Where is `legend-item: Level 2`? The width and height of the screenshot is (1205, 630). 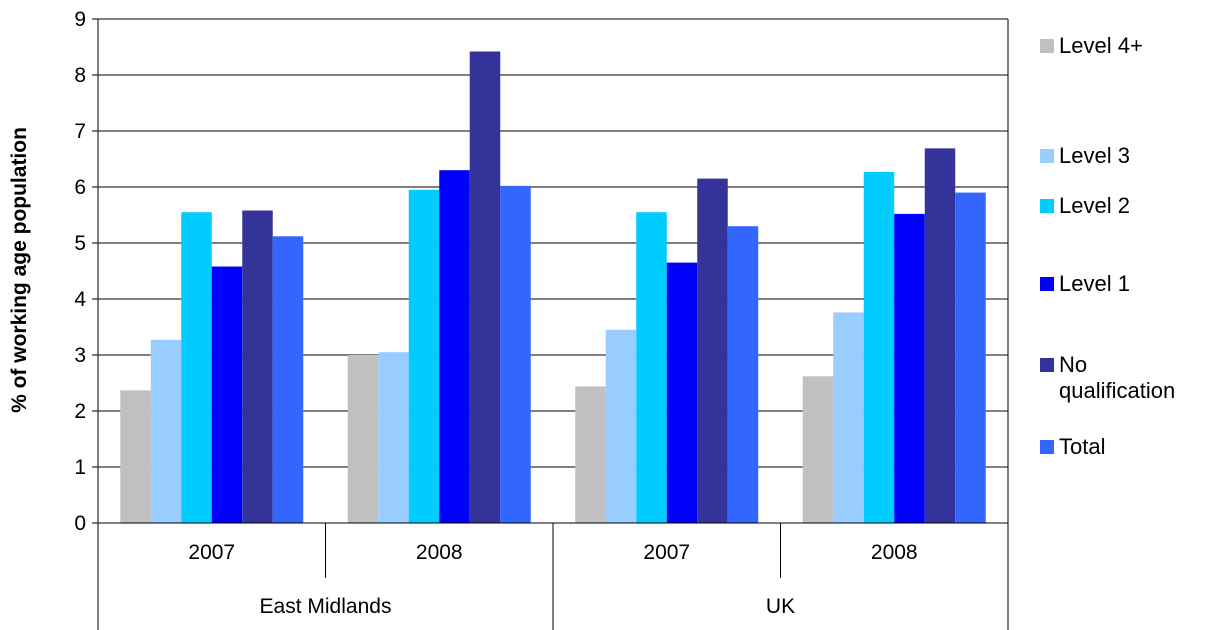
legend-item: Level 2 is located at coordinates (1085, 206).